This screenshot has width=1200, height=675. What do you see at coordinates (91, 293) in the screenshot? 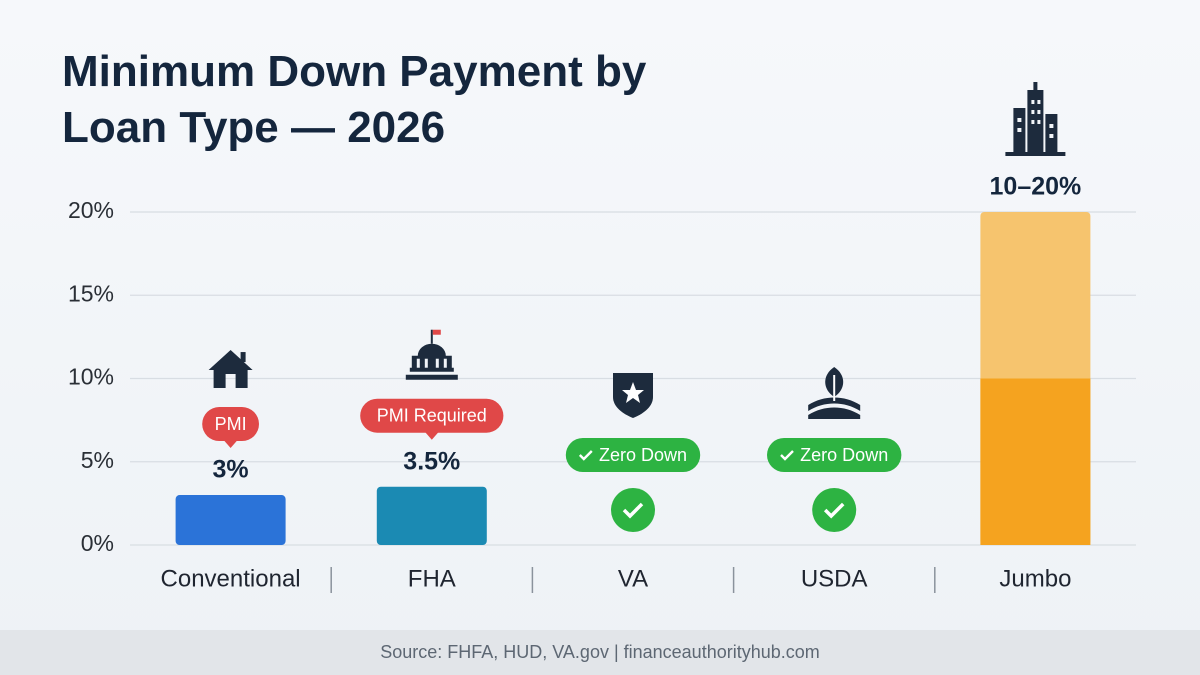
I see `y-tick-label: 15%` at bounding box center [91, 293].